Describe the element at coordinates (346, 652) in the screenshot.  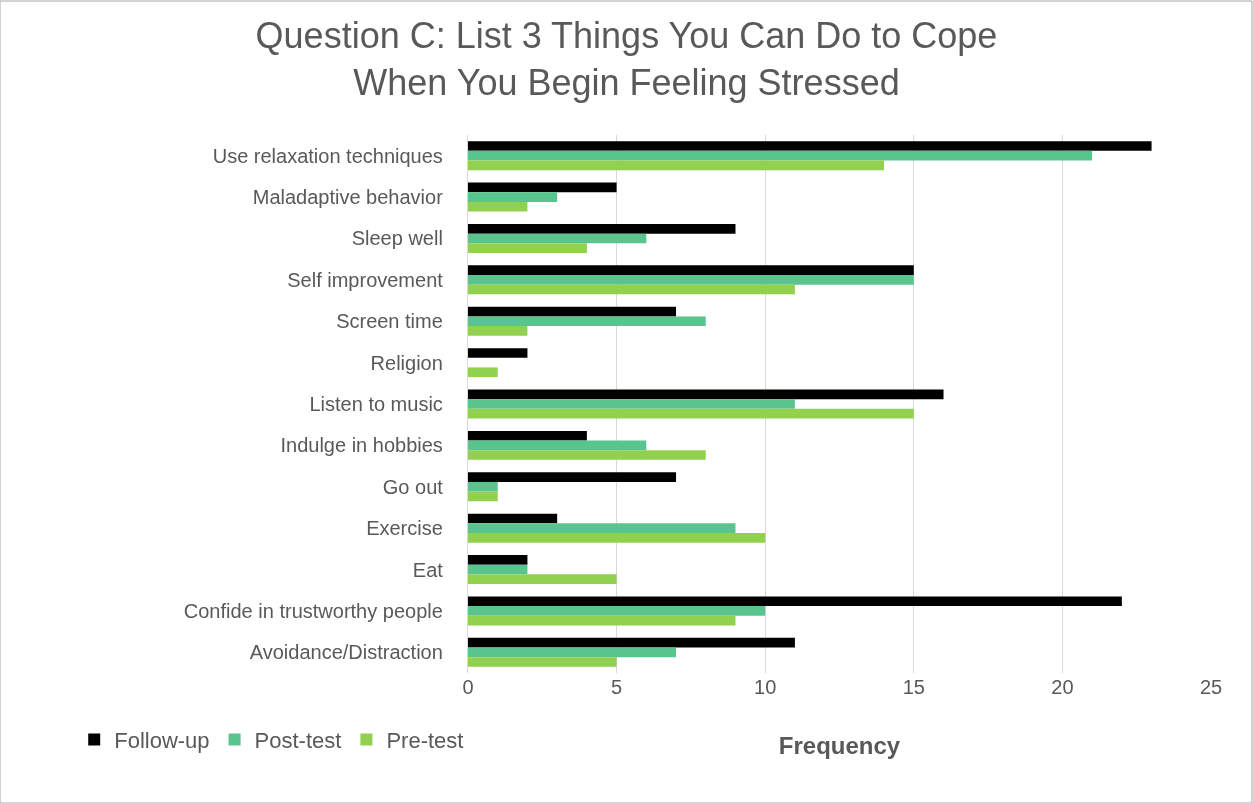
I see `y-tick-label: Avoidance/Distraction` at that location.